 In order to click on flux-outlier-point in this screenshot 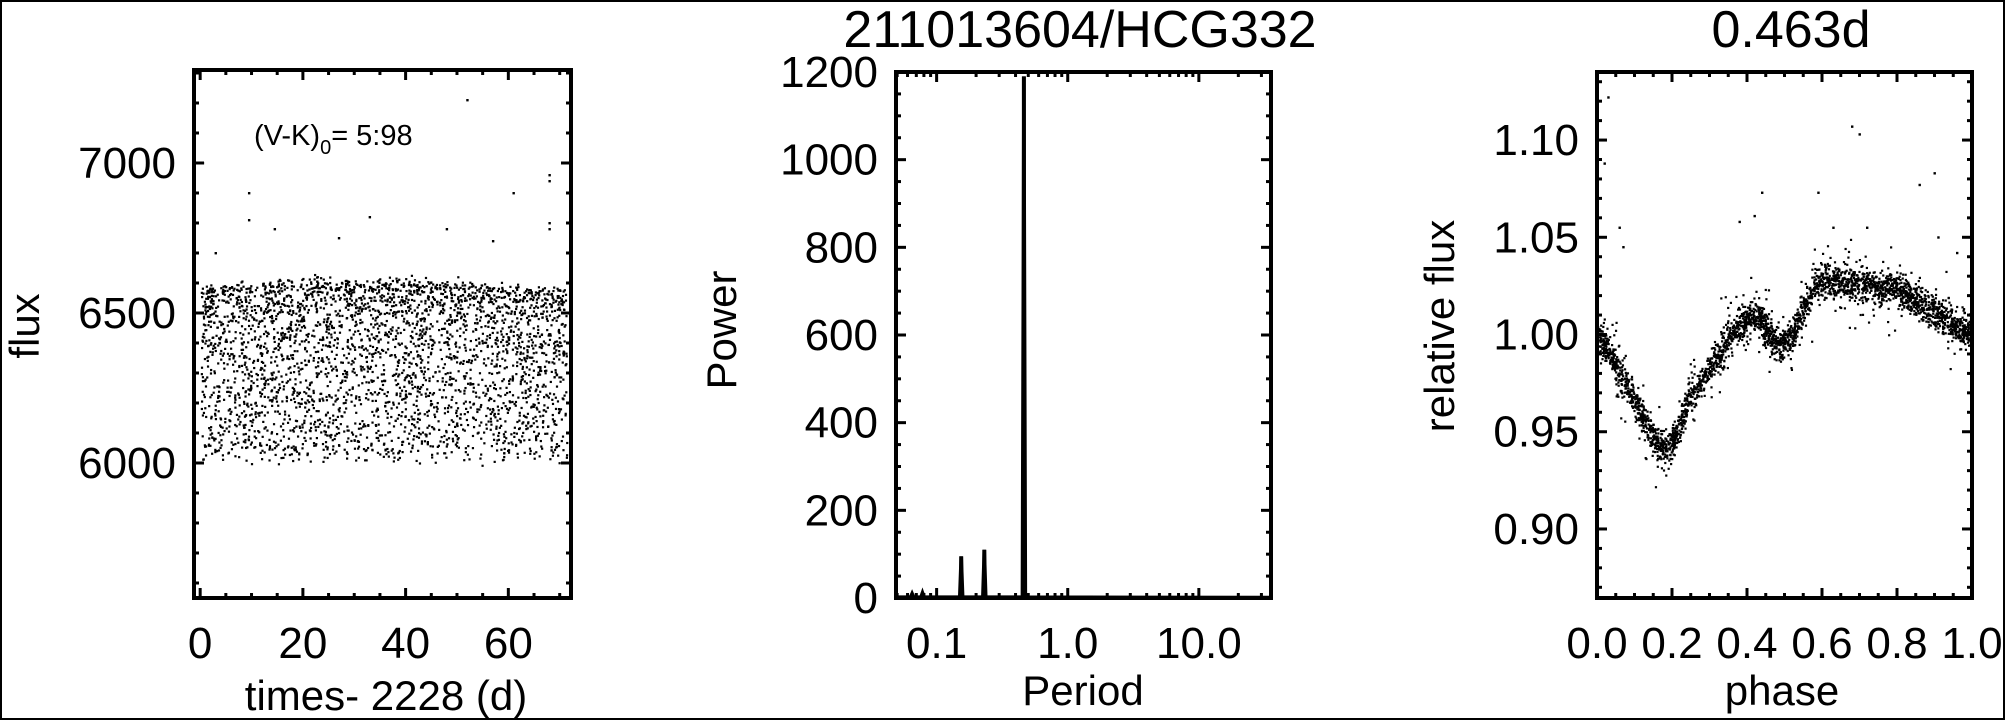, I will do `click(249, 220)`.